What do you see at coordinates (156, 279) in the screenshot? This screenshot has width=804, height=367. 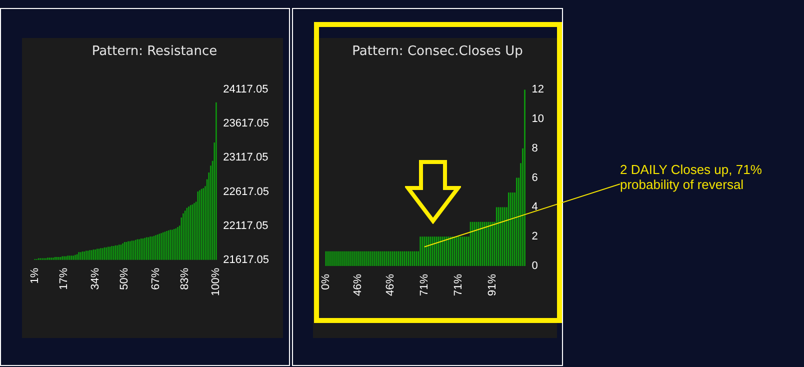 I see `x-tick-label: 67%` at bounding box center [156, 279].